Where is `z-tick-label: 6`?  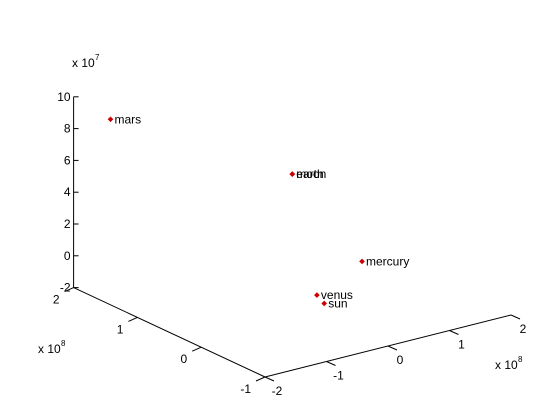 z-tick-label: 6 is located at coordinates (67, 160).